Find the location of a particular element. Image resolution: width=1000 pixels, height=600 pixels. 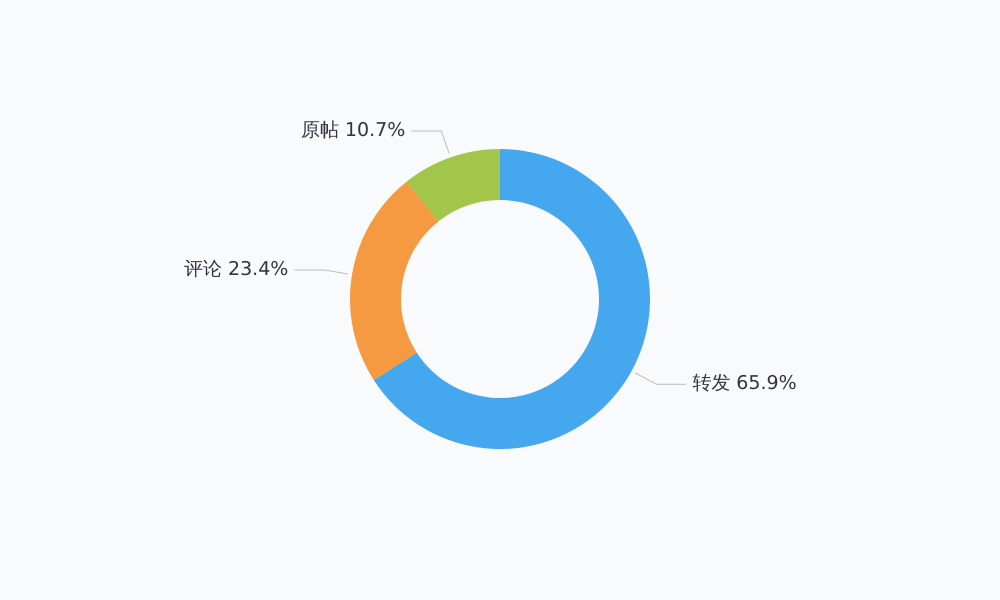

slice-label: 转发 65.9% is located at coordinates (744, 383).